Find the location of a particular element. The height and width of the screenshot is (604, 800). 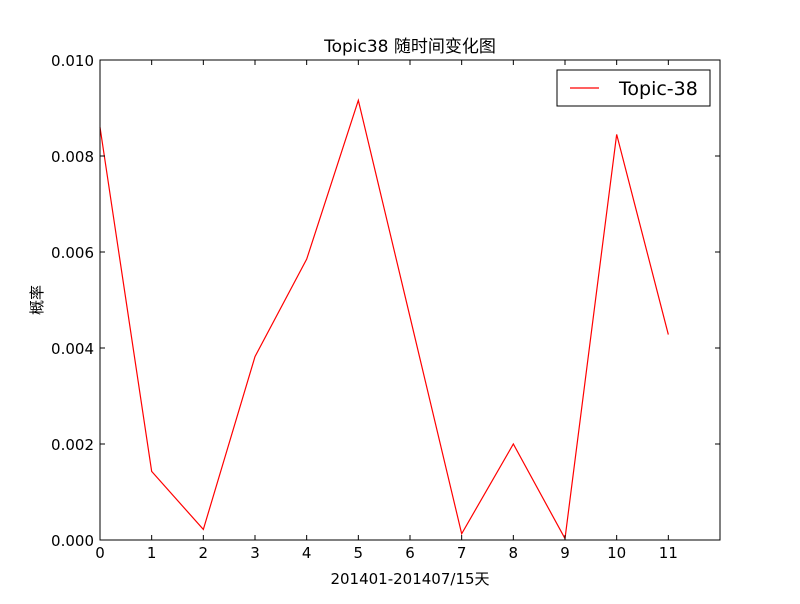

x-axis-label: 201401-201407/15天 is located at coordinates (409, 579).